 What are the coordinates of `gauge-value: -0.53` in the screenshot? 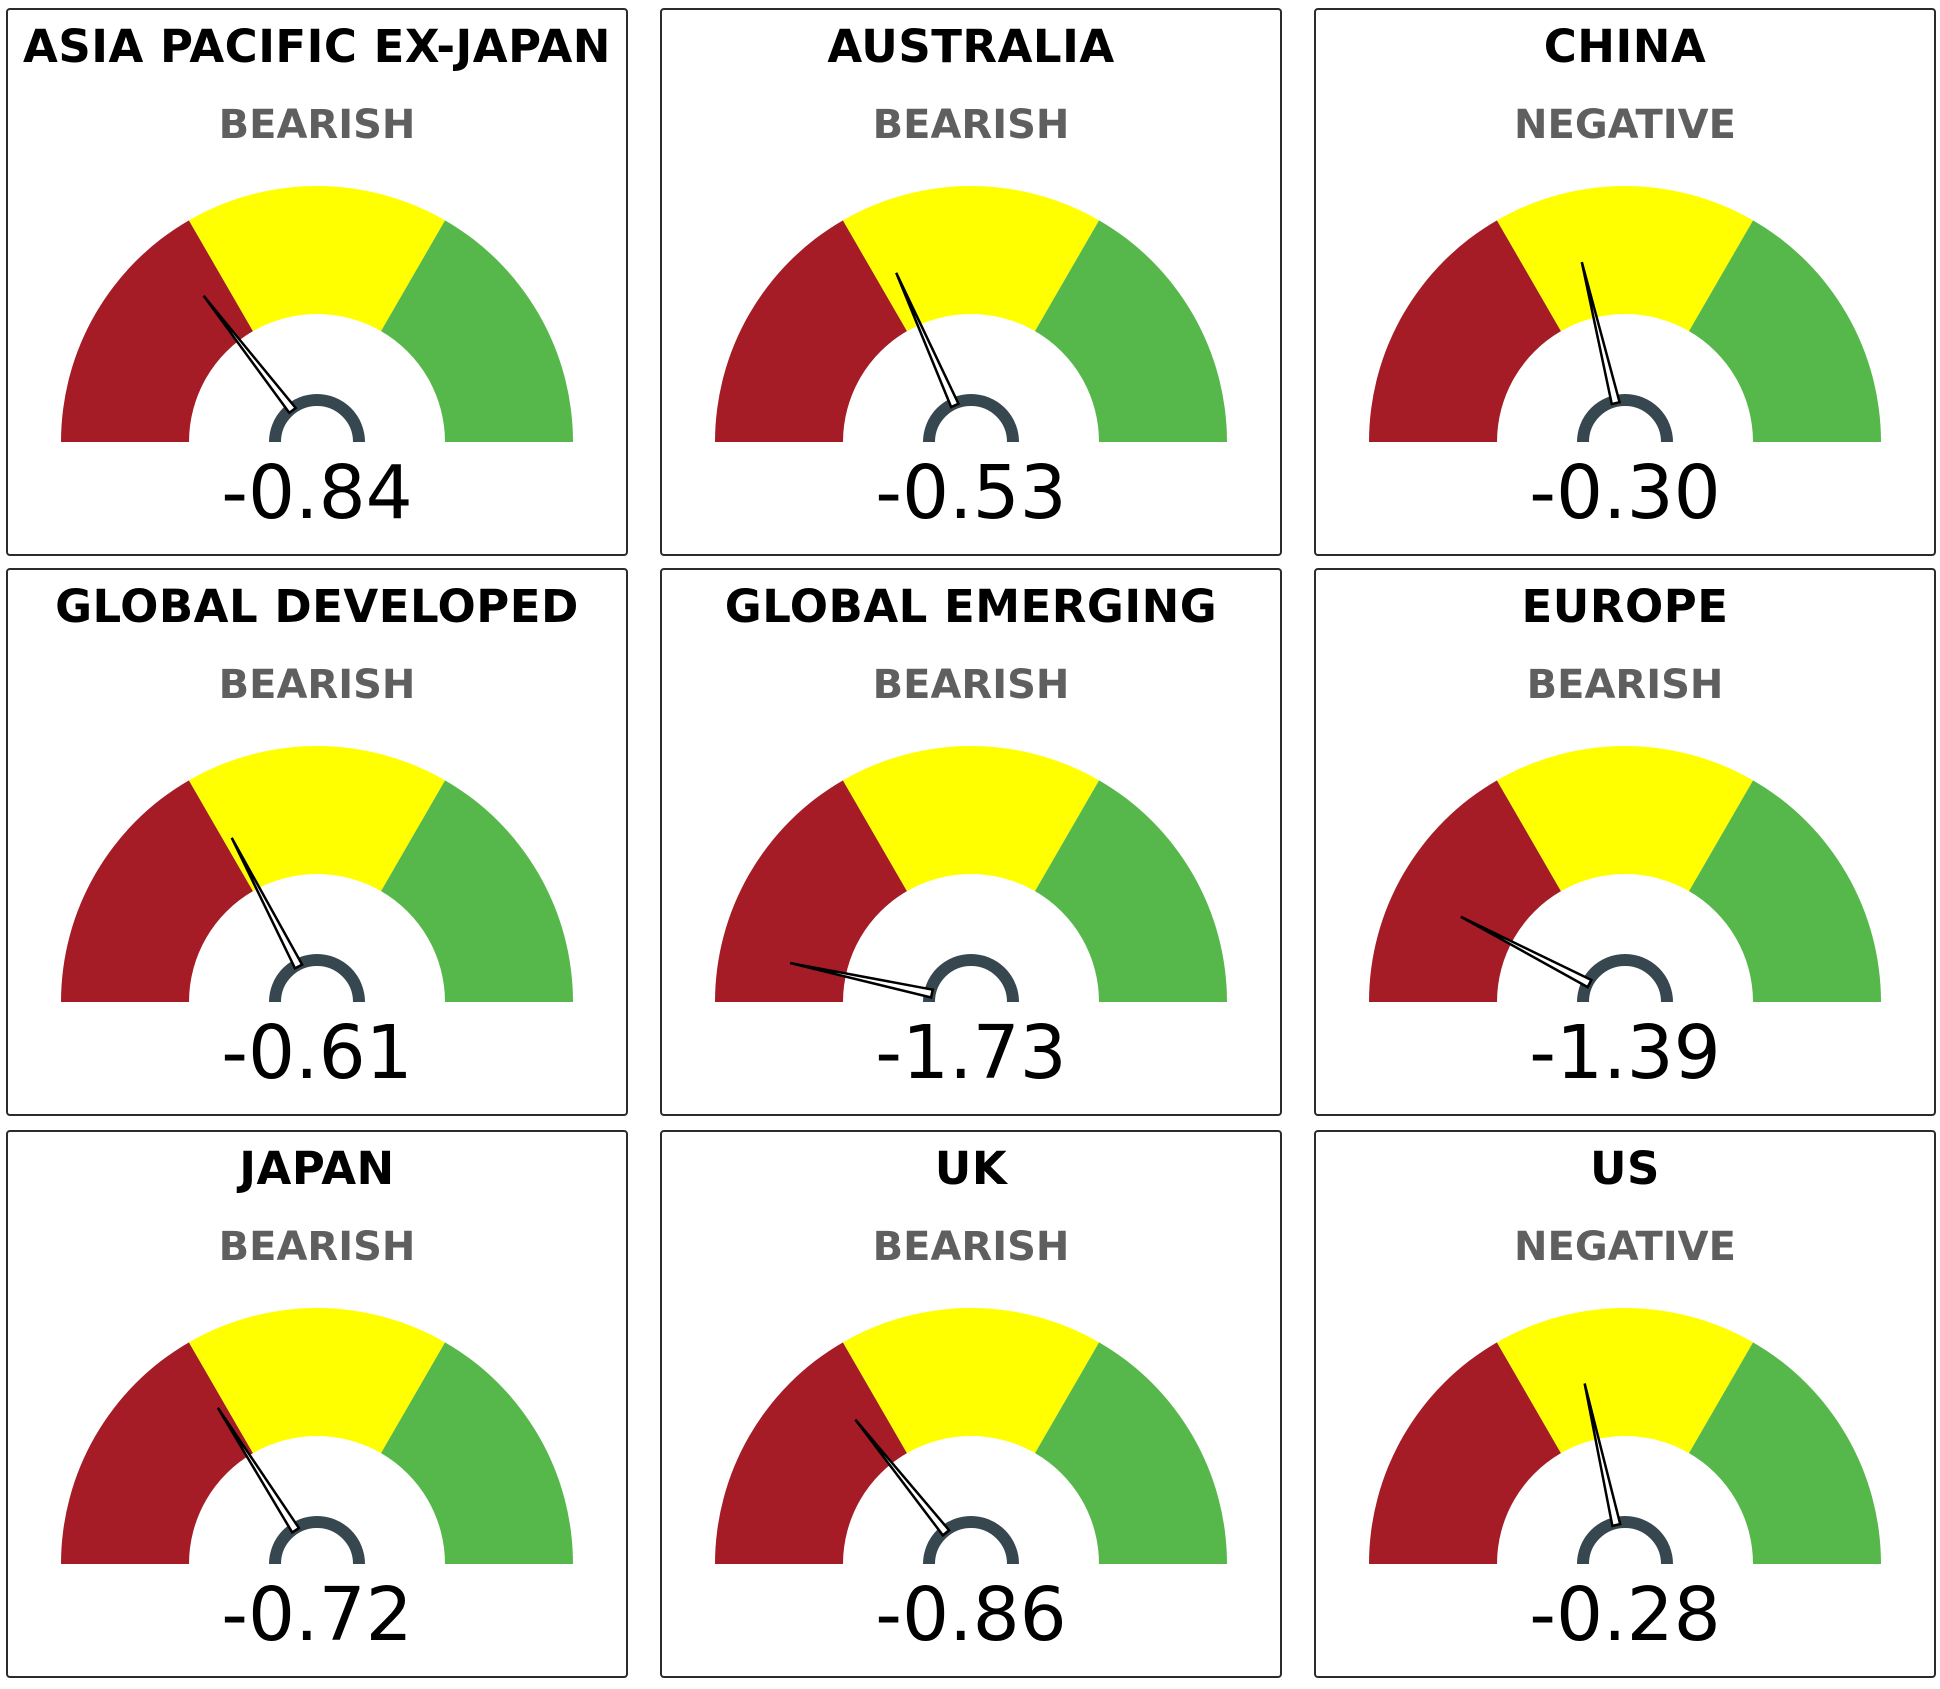 It's located at (971, 493).